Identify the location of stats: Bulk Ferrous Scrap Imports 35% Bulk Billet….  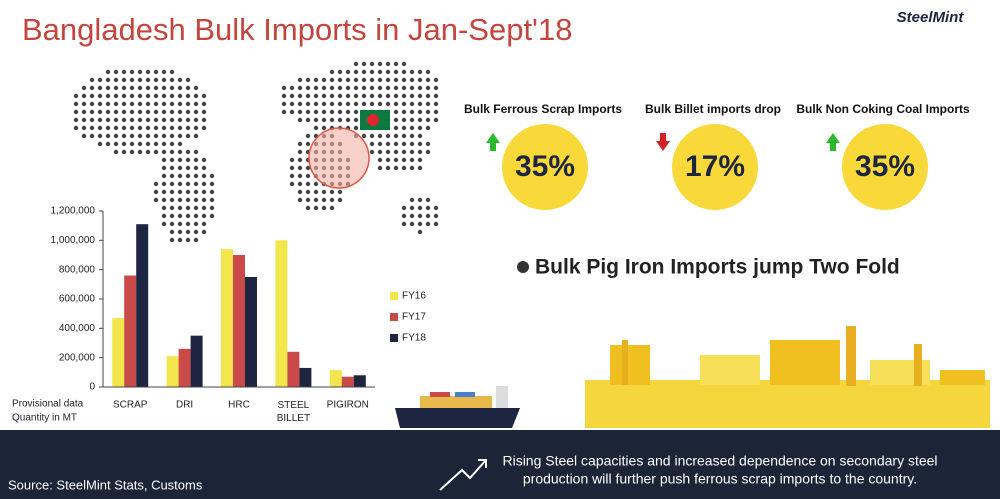
(717, 156).